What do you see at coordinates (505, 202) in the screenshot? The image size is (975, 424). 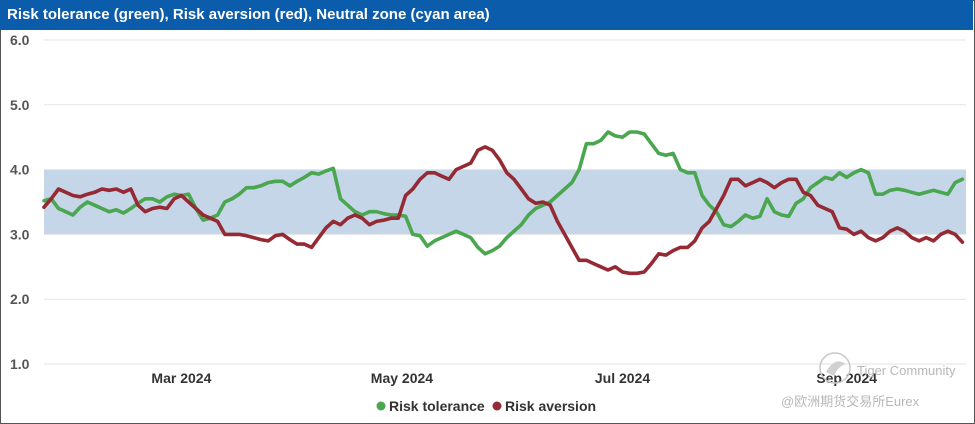 I see `neutral-zone-band` at bounding box center [505, 202].